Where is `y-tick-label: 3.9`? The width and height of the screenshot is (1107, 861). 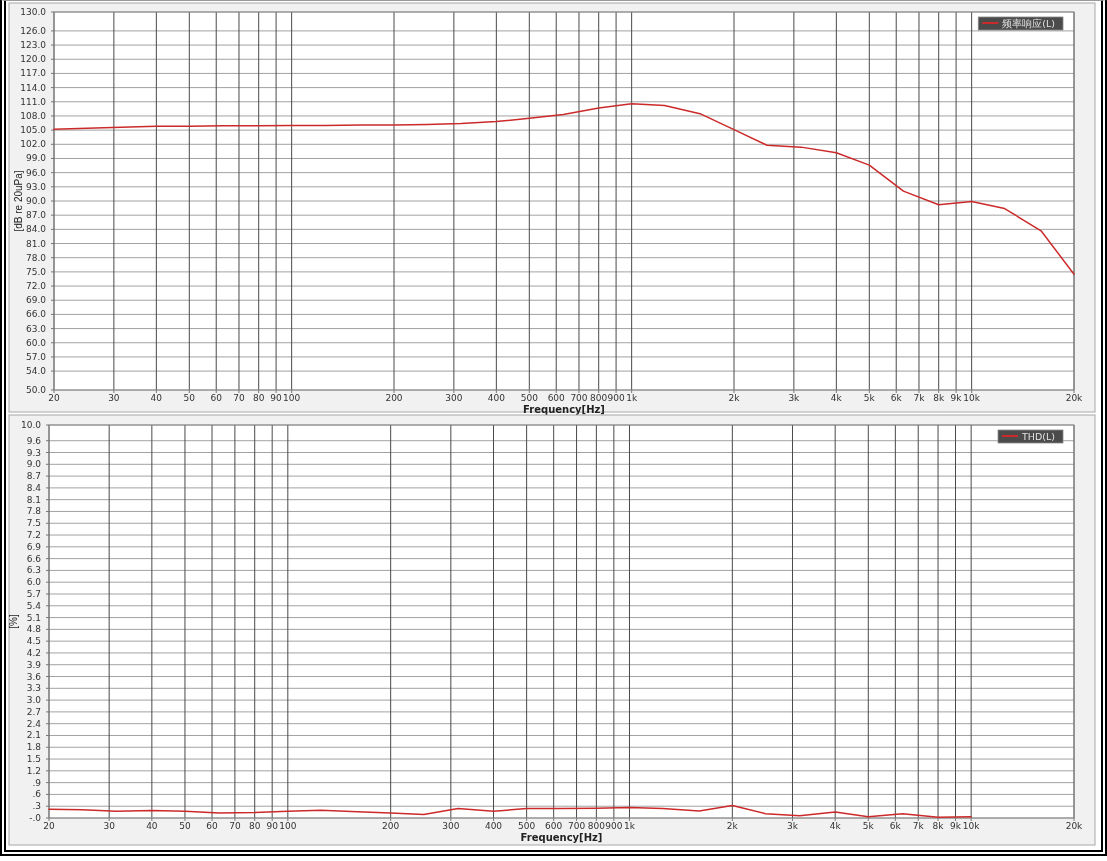 y-tick-label: 3.9 is located at coordinates (34, 664).